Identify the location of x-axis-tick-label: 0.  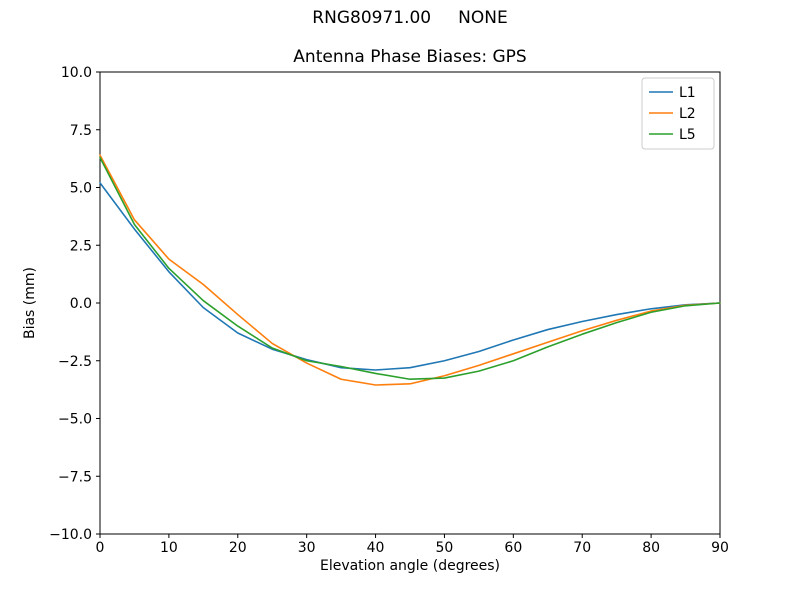
(100, 548).